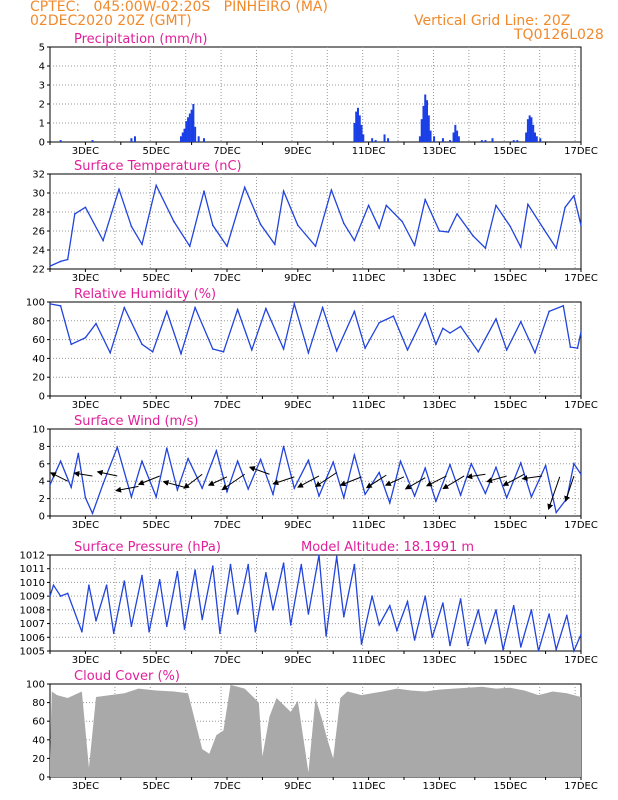  I want to click on y-tick-label: 24, so click(38, 251).